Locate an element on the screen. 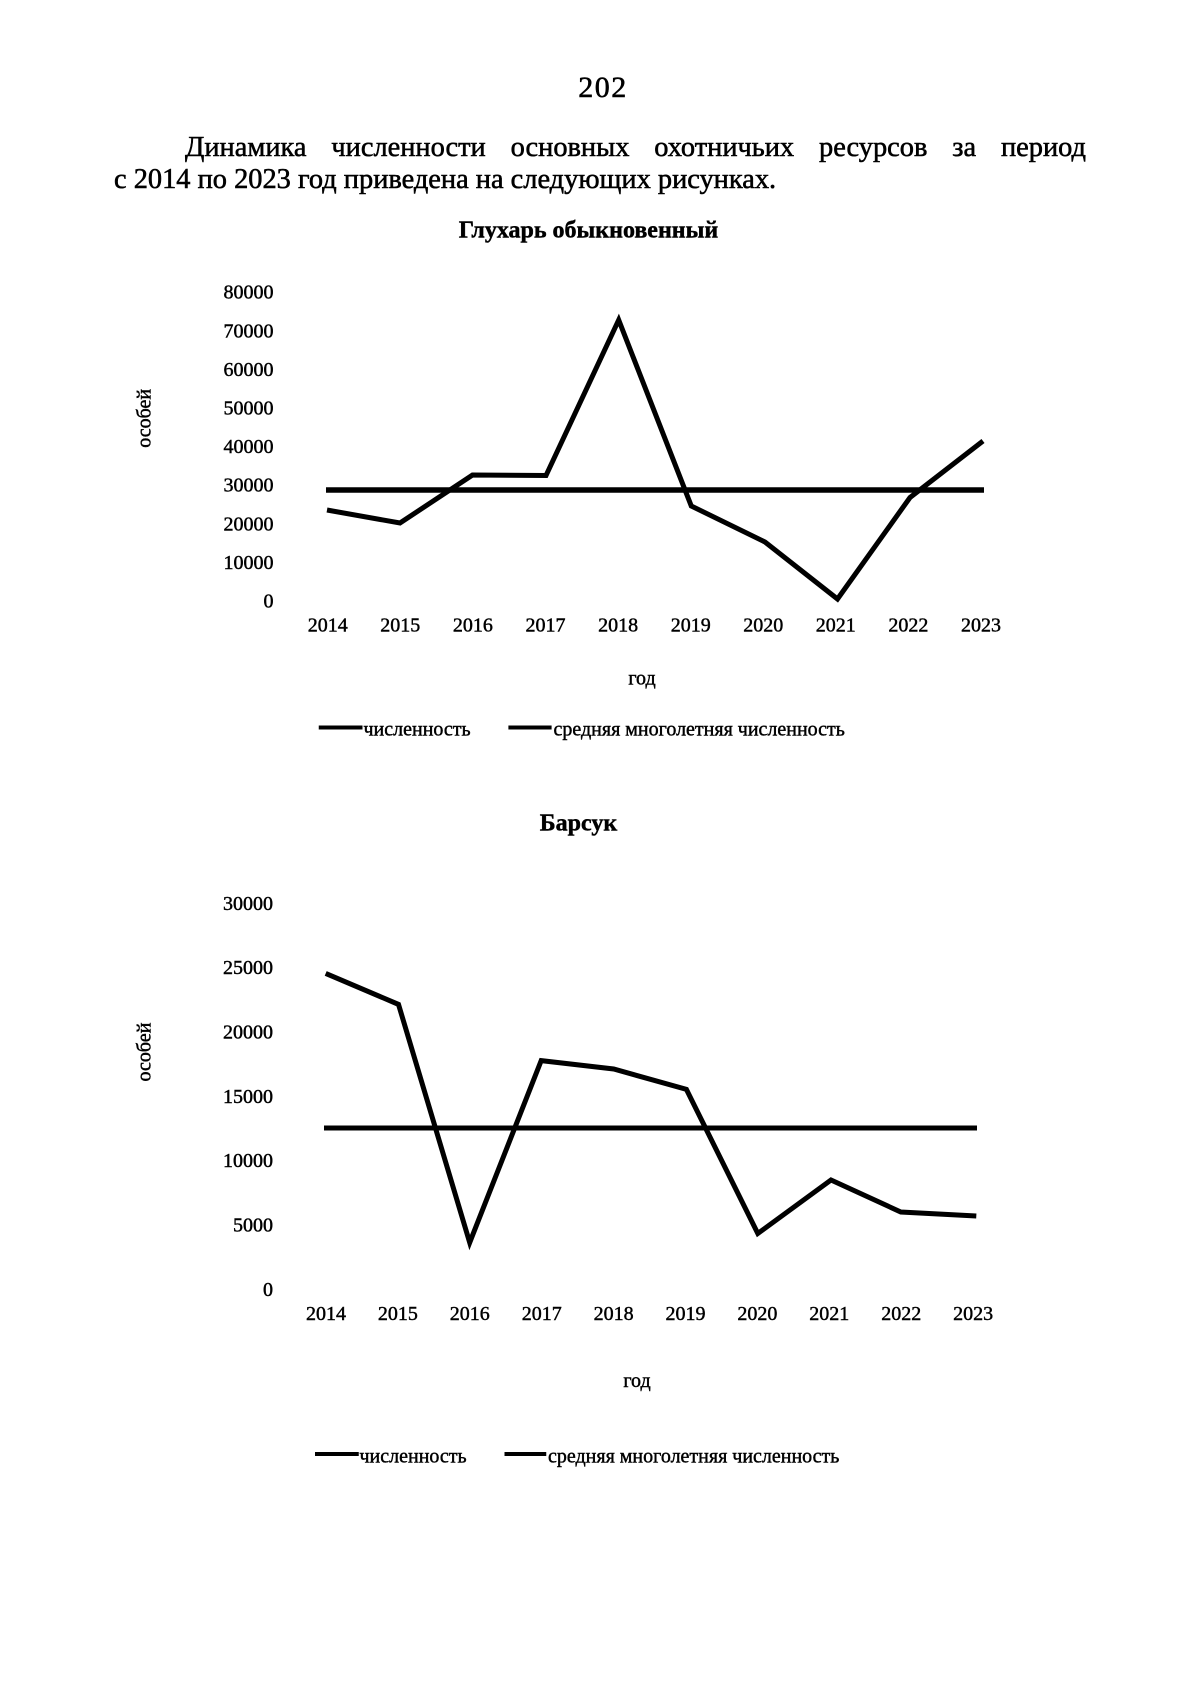 The image size is (1200, 1698). svg-text: 5000 is located at coordinates (253, 1226).